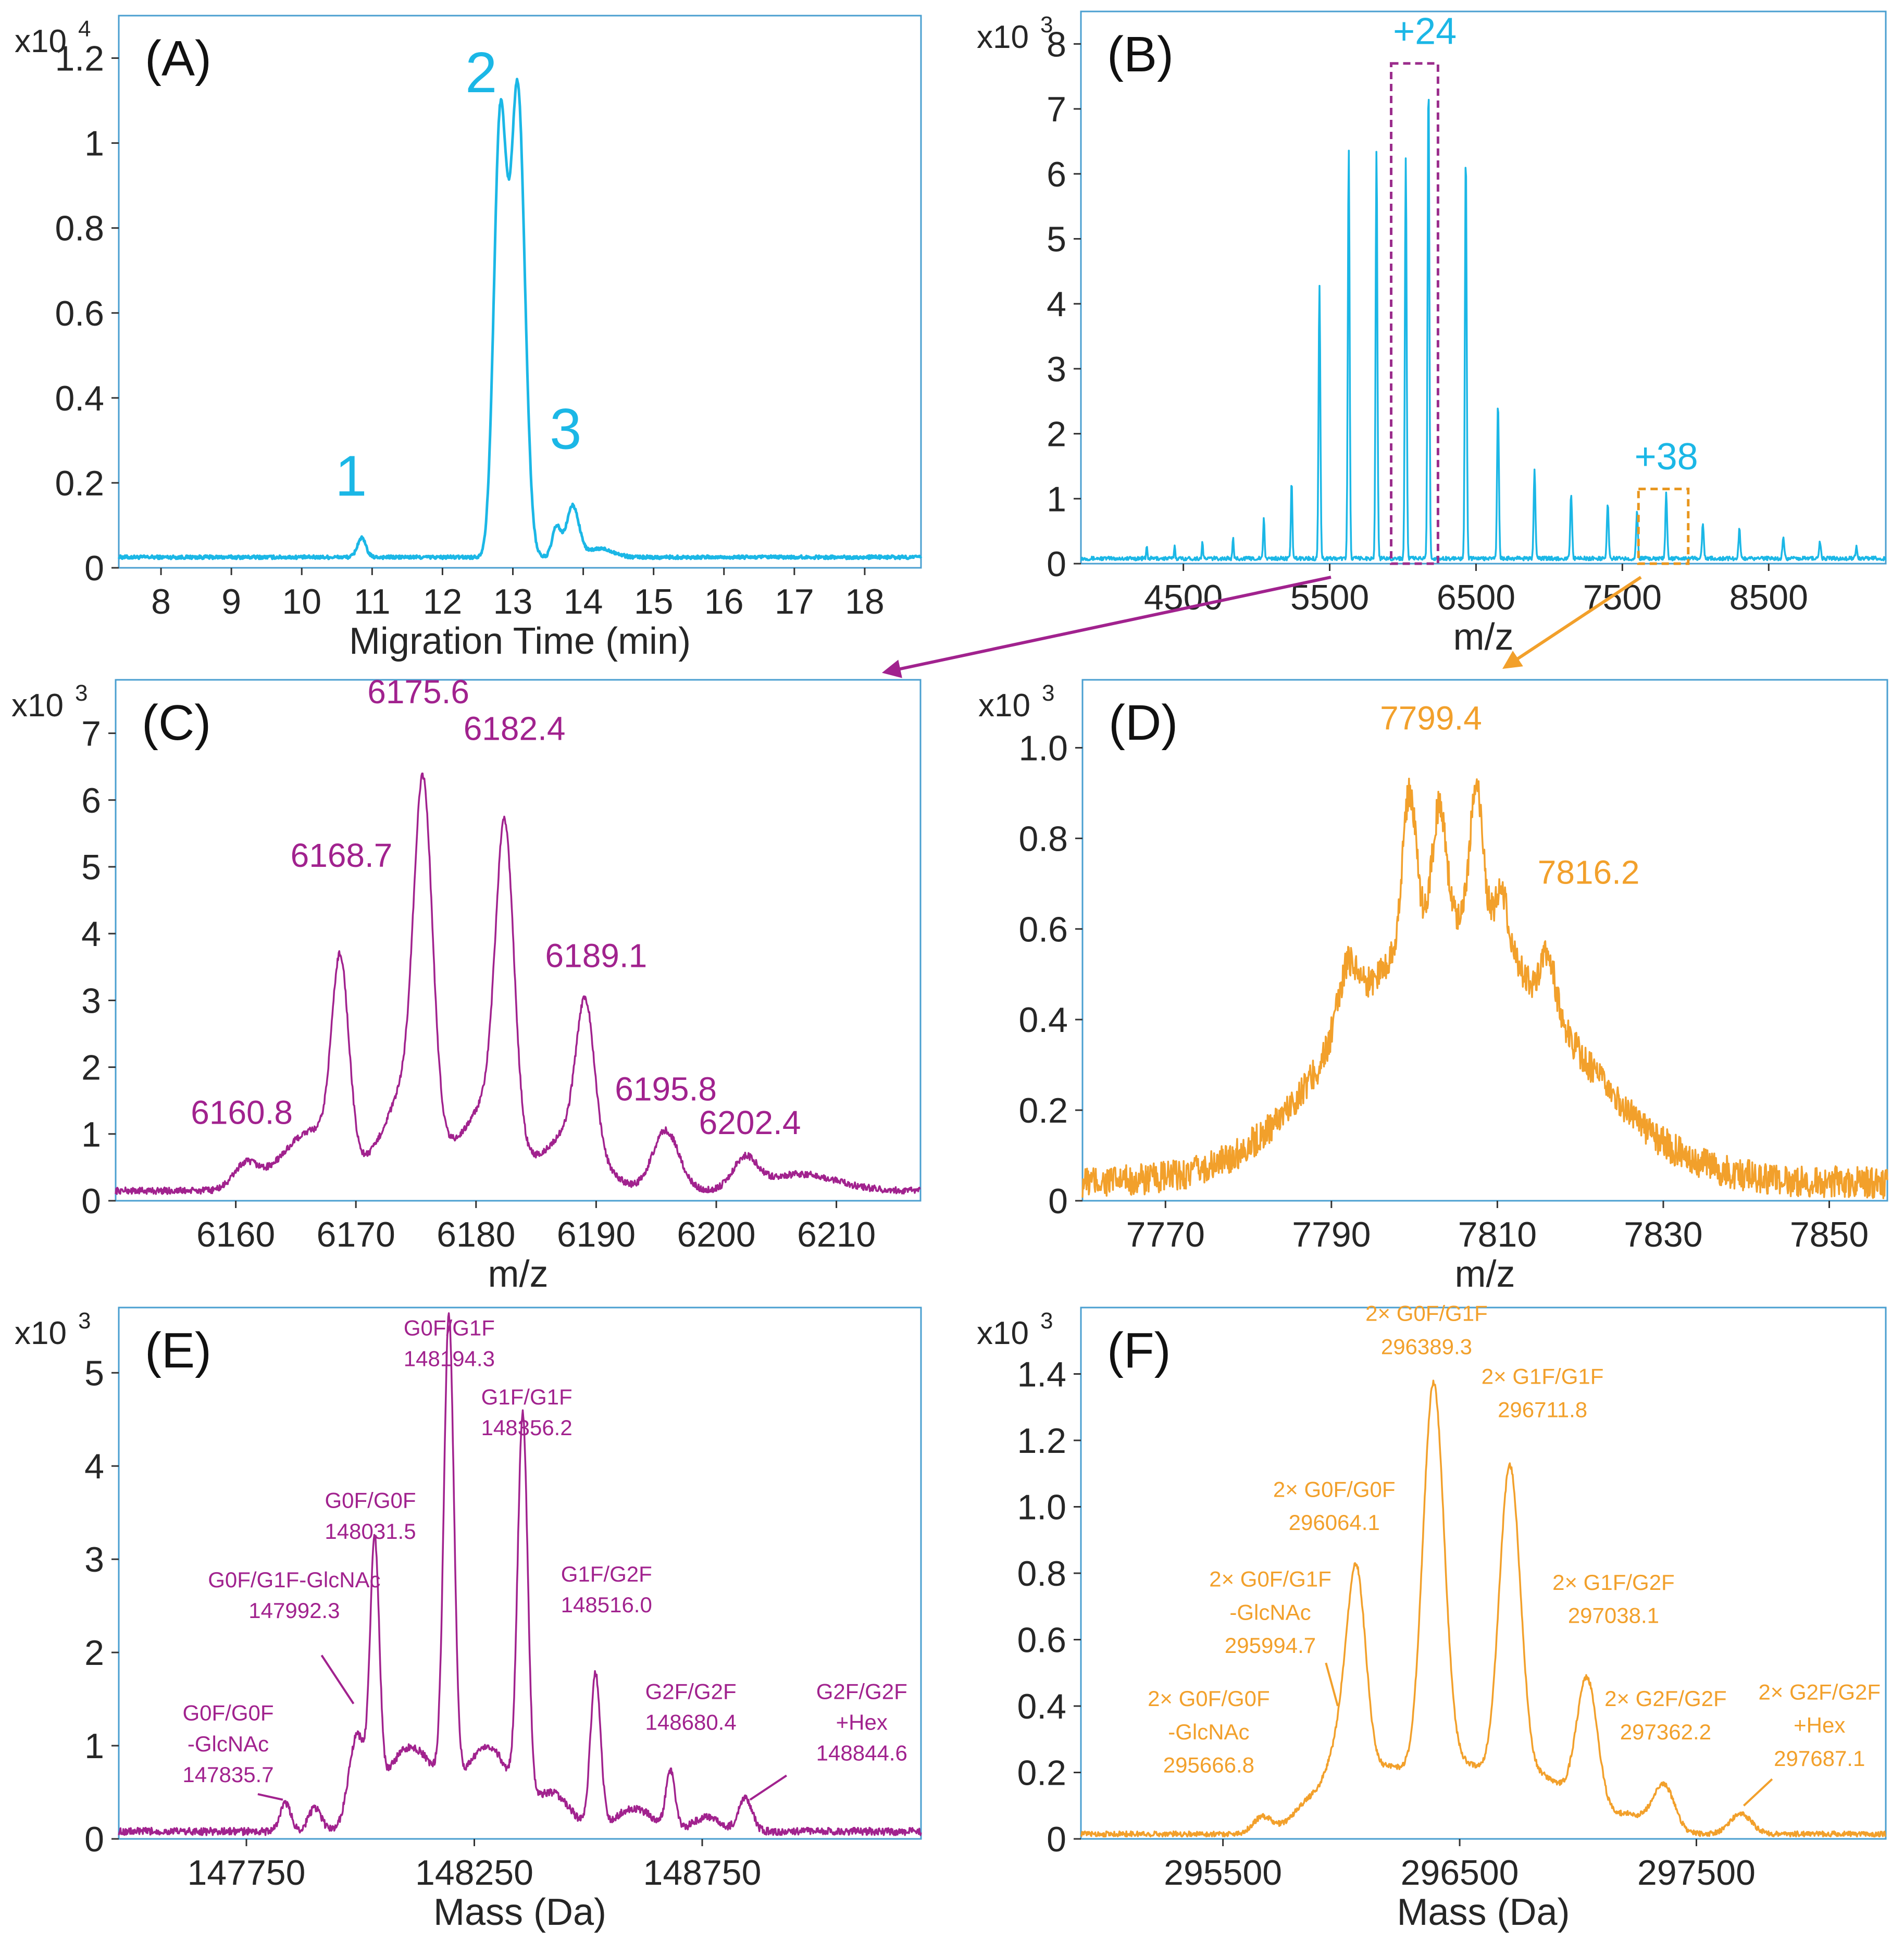 This screenshot has width=1904, height=1941. What do you see at coordinates (1768, 597) in the screenshot?
I see `x-tick-label: 8500` at bounding box center [1768, 597].